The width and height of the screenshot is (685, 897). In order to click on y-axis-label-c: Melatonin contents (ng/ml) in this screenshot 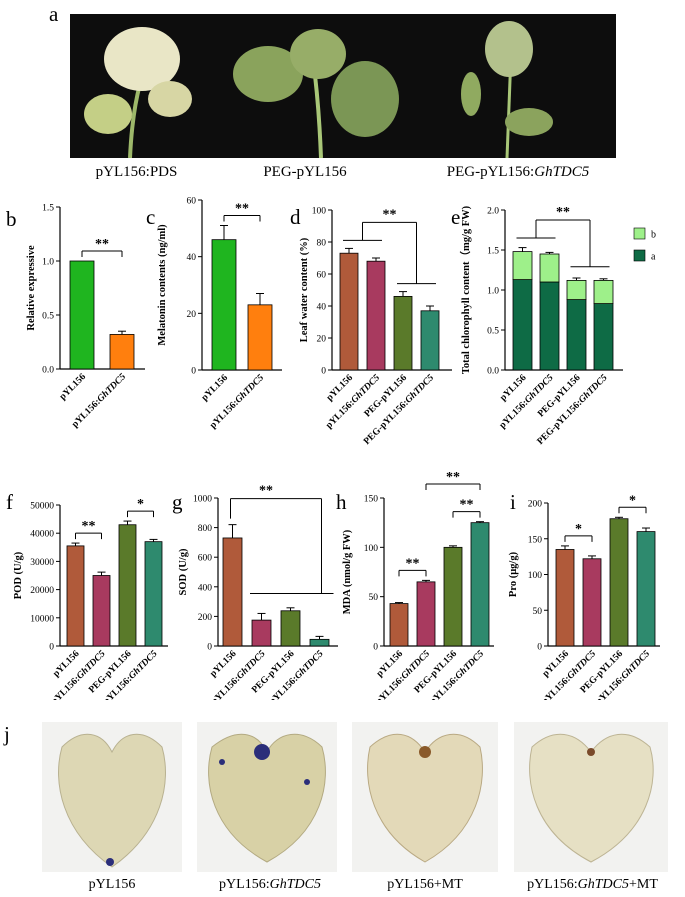, I will do `click(162, 285)`.